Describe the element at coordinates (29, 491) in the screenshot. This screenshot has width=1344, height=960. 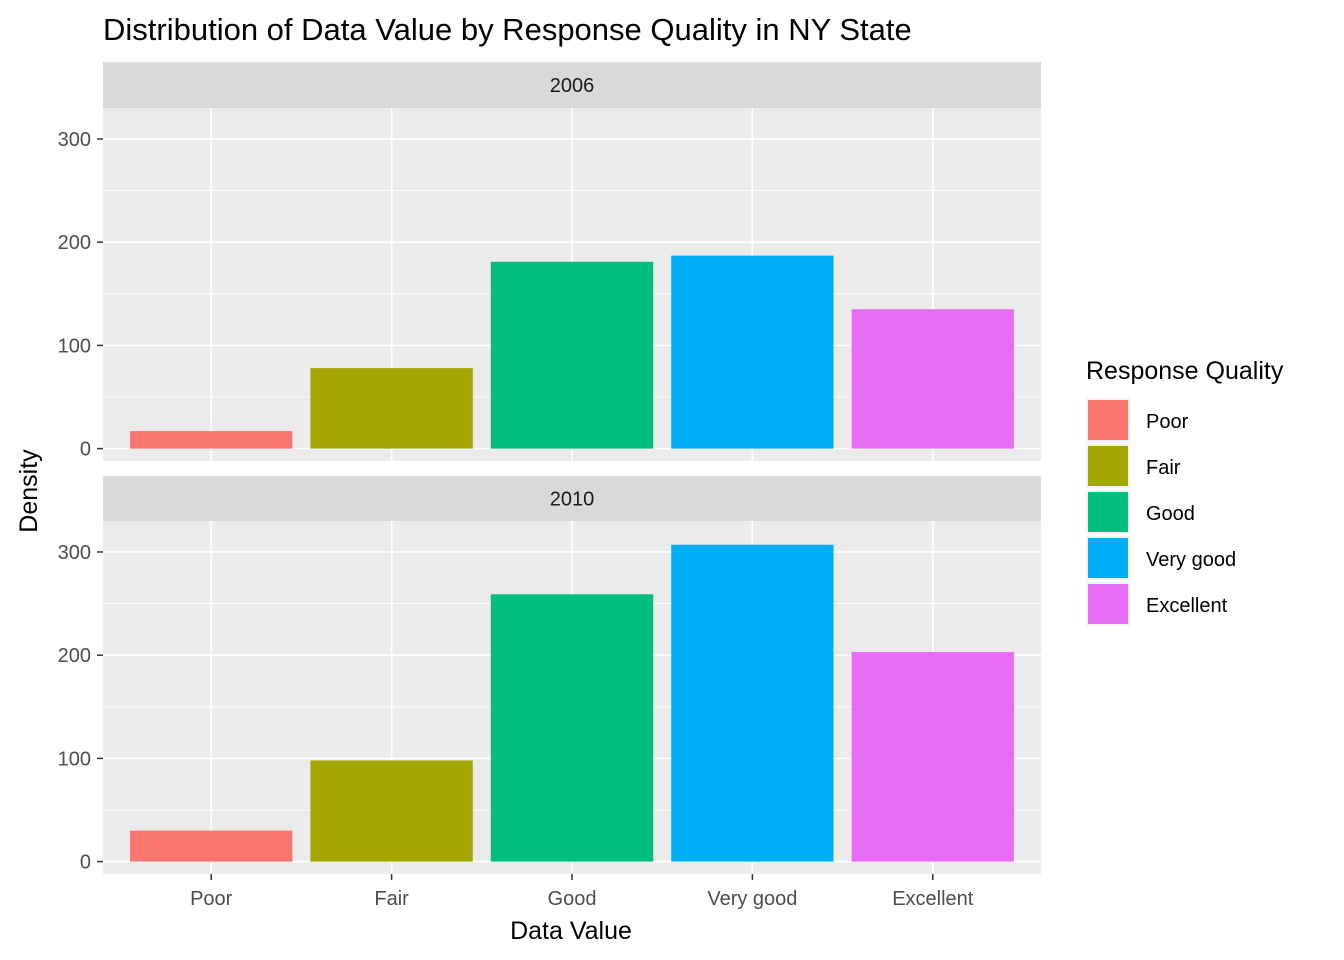
I see `y-axis-title: Density` at that location.